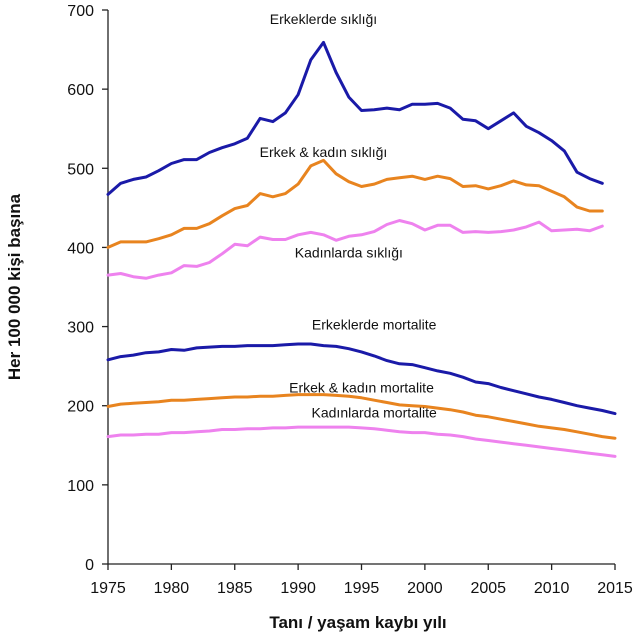  What do you see at coordinates (324, 152) in the screenshot?
I see `series-label-toplam-siklik: Erkek & kadın sıklığı` at bounding box center [324, 152].